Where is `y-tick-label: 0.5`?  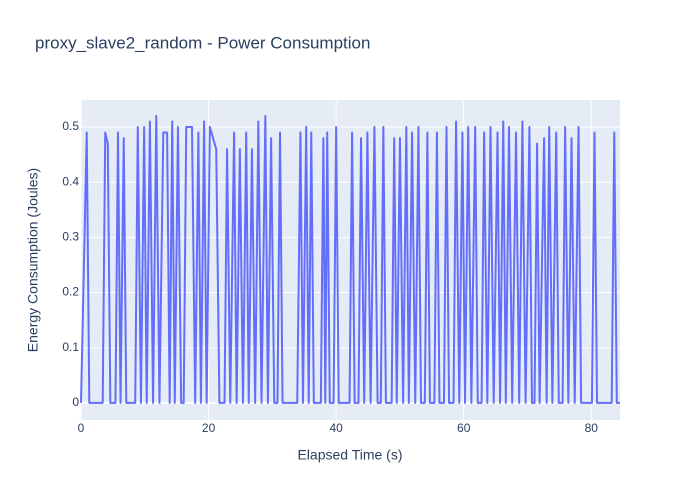
y-tick-label: 0.5 is located at coordinates (70, 126).